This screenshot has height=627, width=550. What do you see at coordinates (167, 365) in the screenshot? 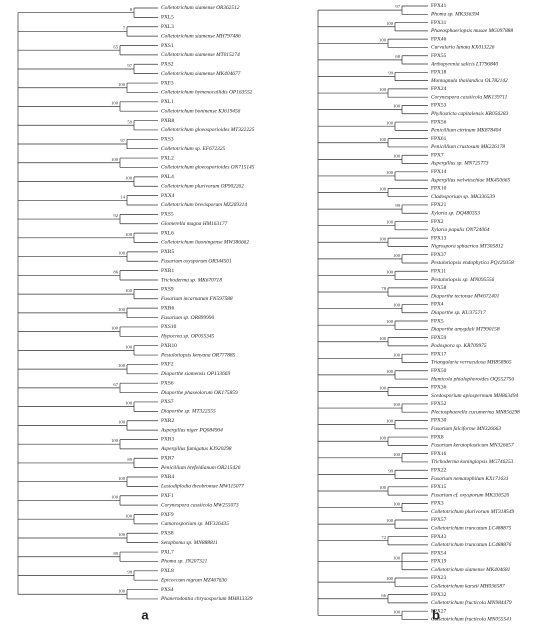
I see `leaf-label: PXF2` at bounding box center [167, 365].